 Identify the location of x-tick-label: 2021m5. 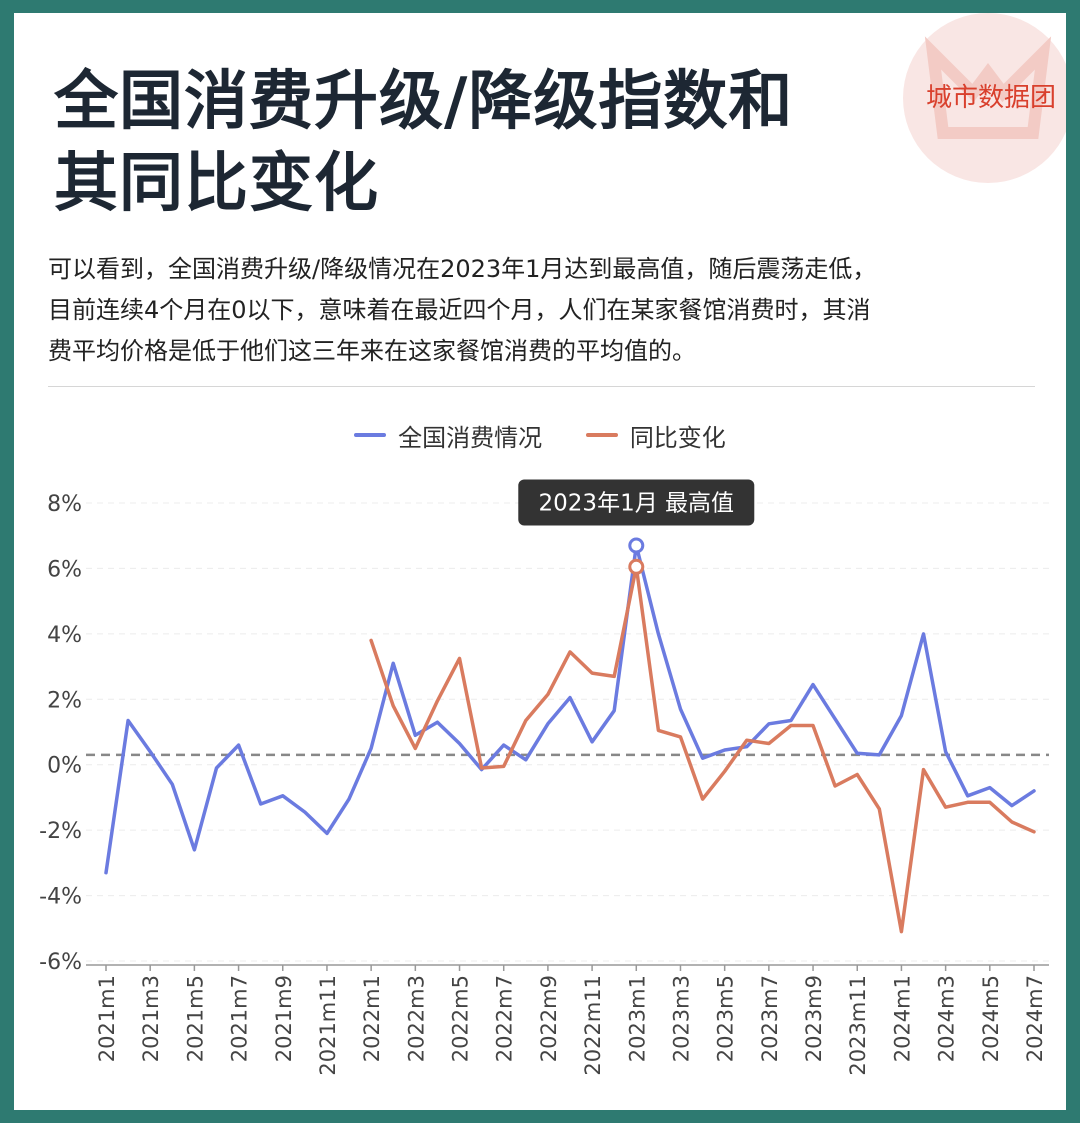
(195, 1018).